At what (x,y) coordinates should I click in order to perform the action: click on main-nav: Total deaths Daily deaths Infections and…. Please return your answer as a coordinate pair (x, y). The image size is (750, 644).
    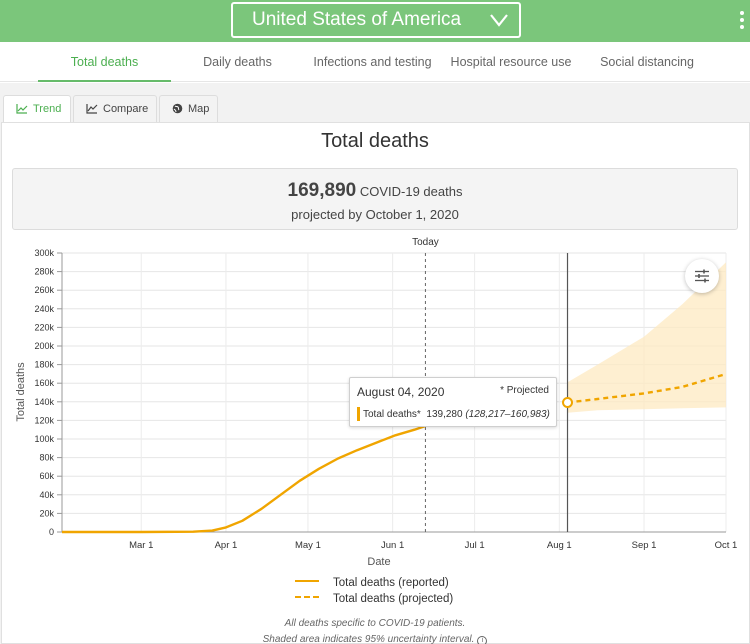
    Looking at the image, I should click on (375, 62).